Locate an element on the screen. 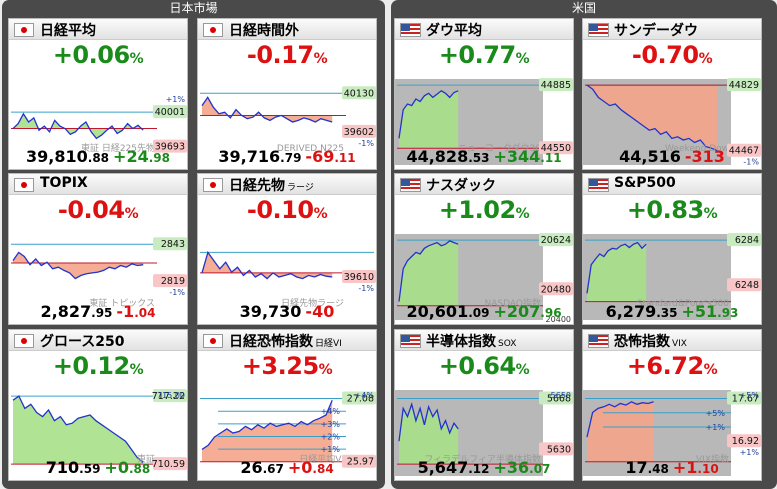 This screenshot has height=489, width=777. price-change: -1.04 is located at coordinates (135, 311).